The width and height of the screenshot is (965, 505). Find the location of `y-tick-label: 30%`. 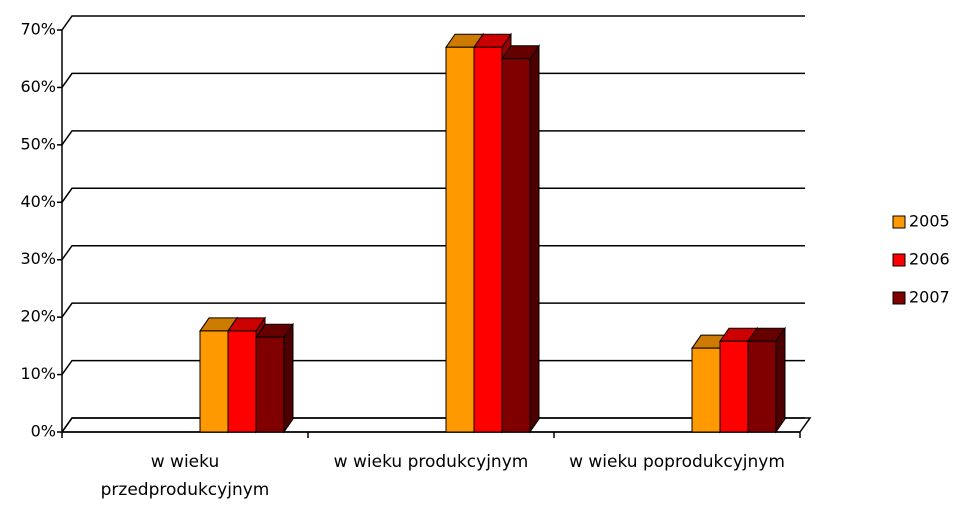

y-tick-label: 30% is located at coordinates (38, 258).